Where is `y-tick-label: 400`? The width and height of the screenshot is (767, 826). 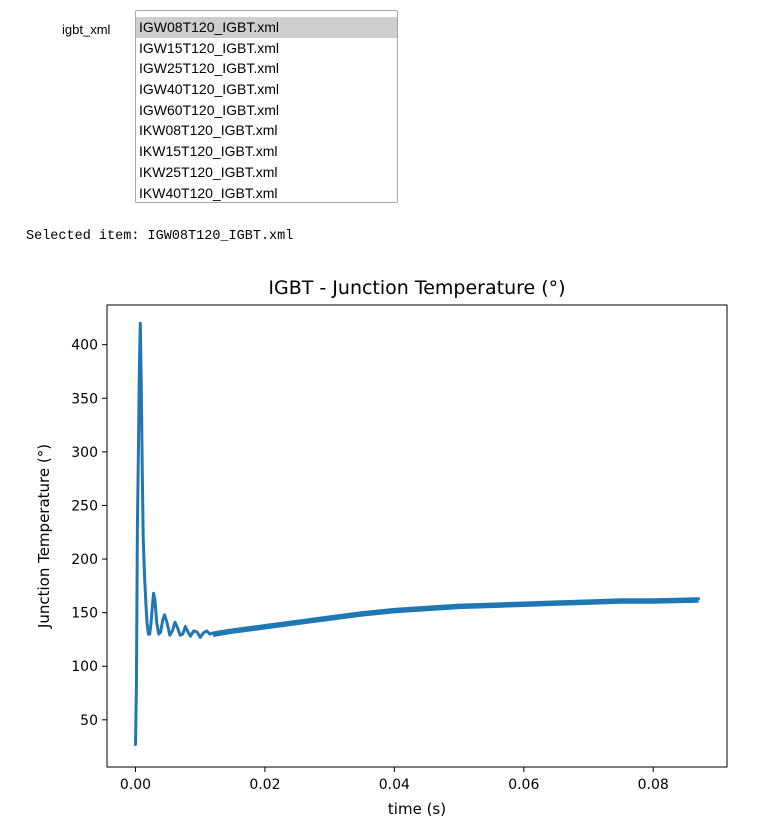
y-tick-label: 400 is located at coordinates (84, 346).